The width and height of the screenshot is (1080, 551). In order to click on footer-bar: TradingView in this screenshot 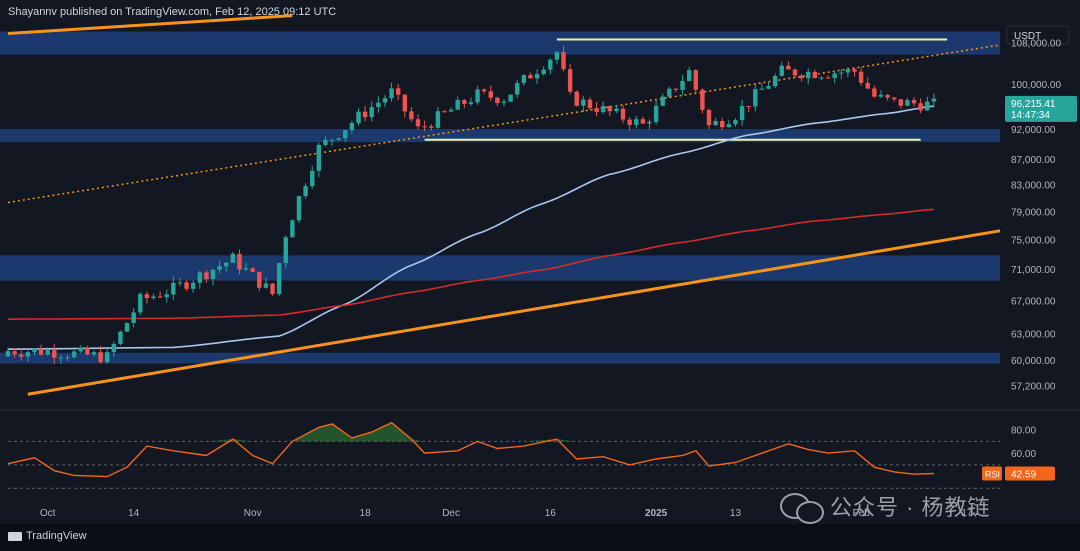, I will do `click(540, 537)`.